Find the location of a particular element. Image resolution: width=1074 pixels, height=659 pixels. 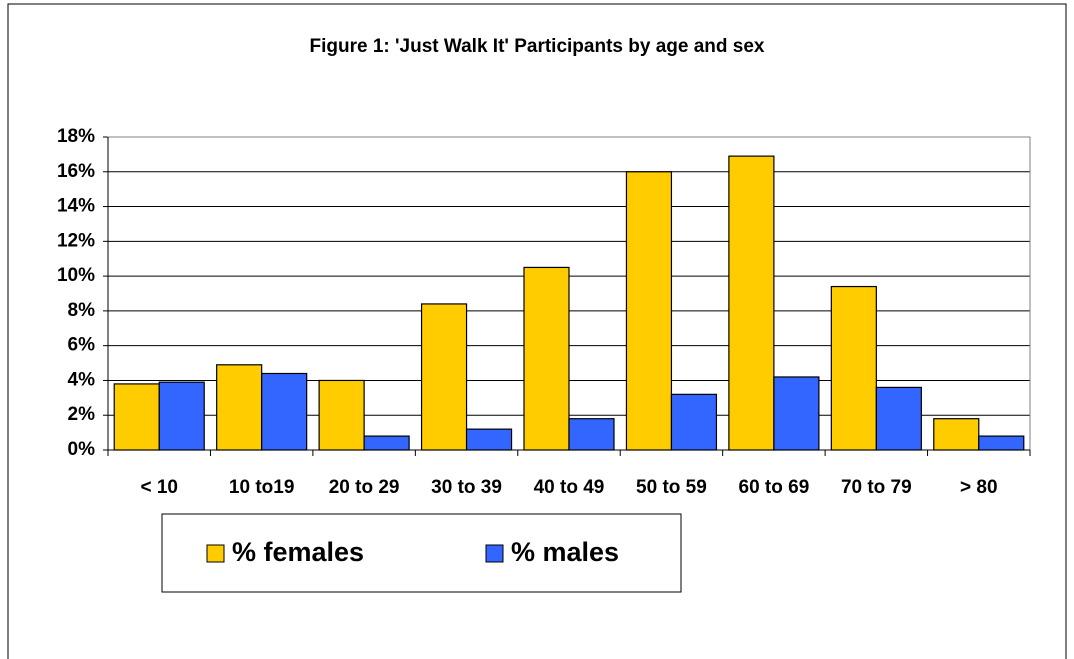

y-tick-label: 4% is located at coordinates (82, 379).